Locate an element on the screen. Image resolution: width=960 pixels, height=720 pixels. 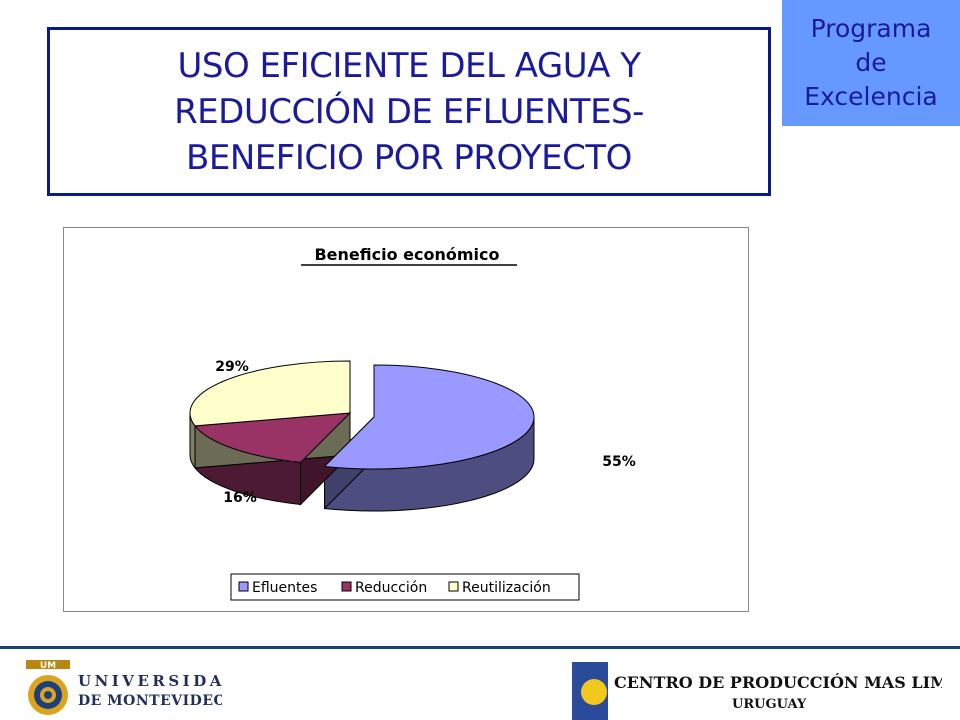
pie-slices is located at coordinates (362, 436).